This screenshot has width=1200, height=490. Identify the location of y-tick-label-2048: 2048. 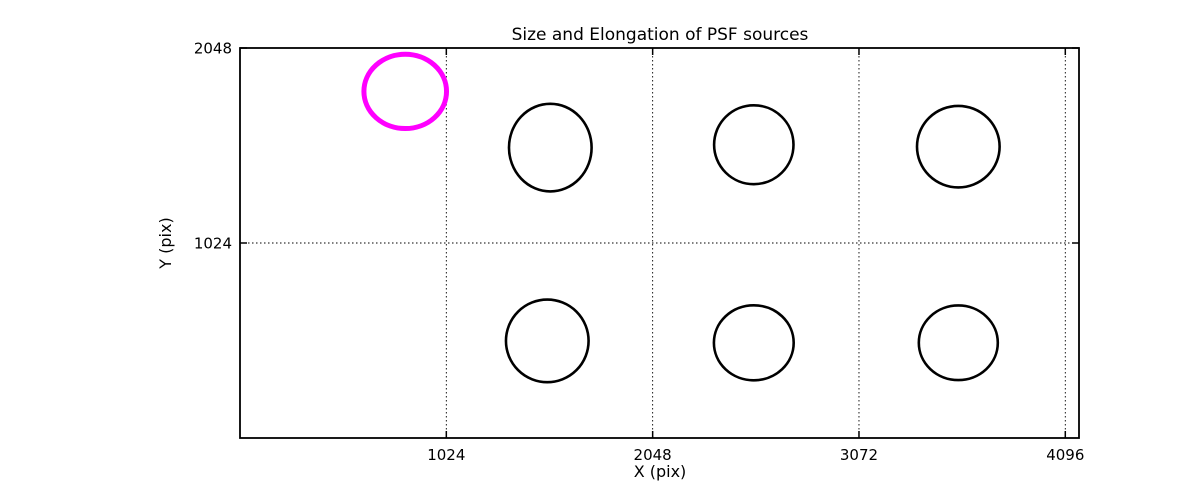
(213, 49).